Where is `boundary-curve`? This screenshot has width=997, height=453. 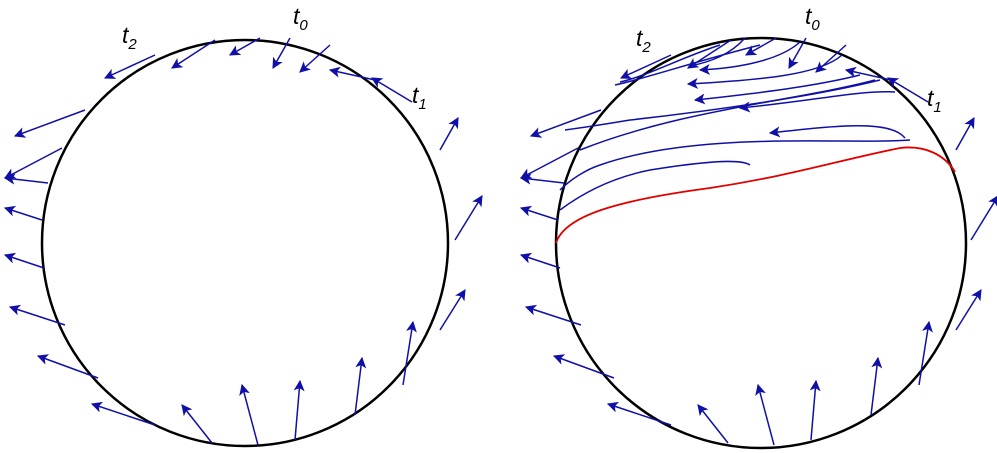 boundary-curve is located at coordinates (755, 195).